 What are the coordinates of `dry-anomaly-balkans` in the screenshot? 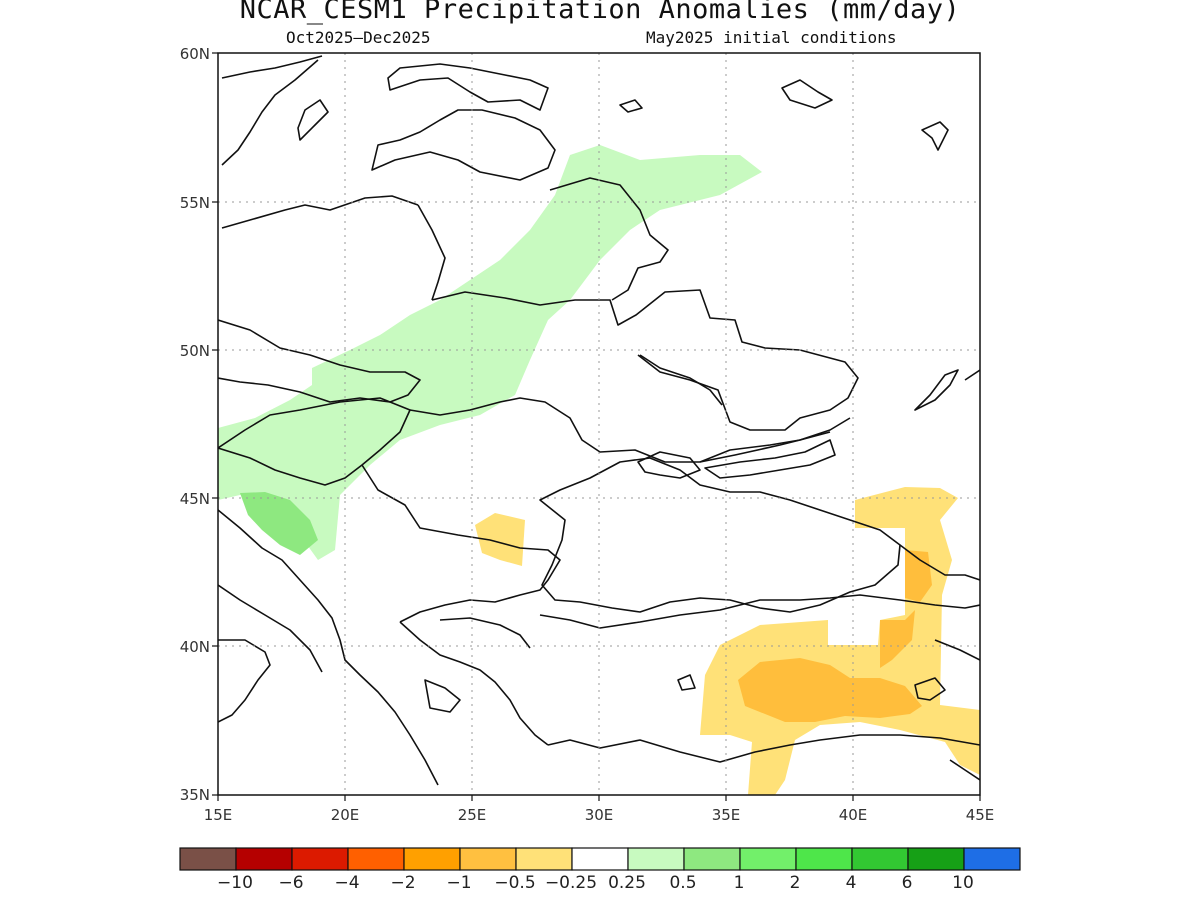 It's located at (500, 539).